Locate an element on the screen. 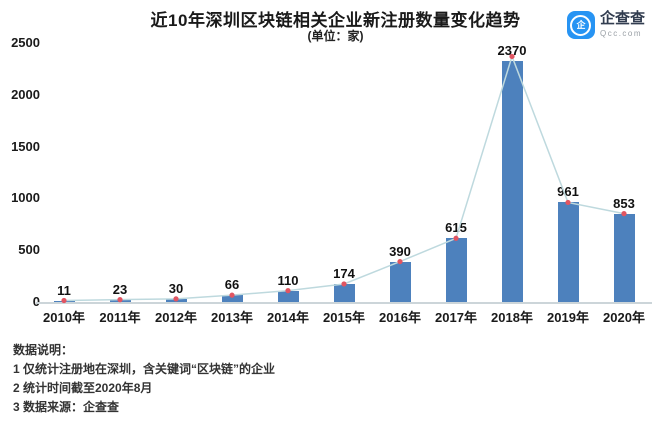  x-tick-label: 2017年 is located at coordinates (456, 317).